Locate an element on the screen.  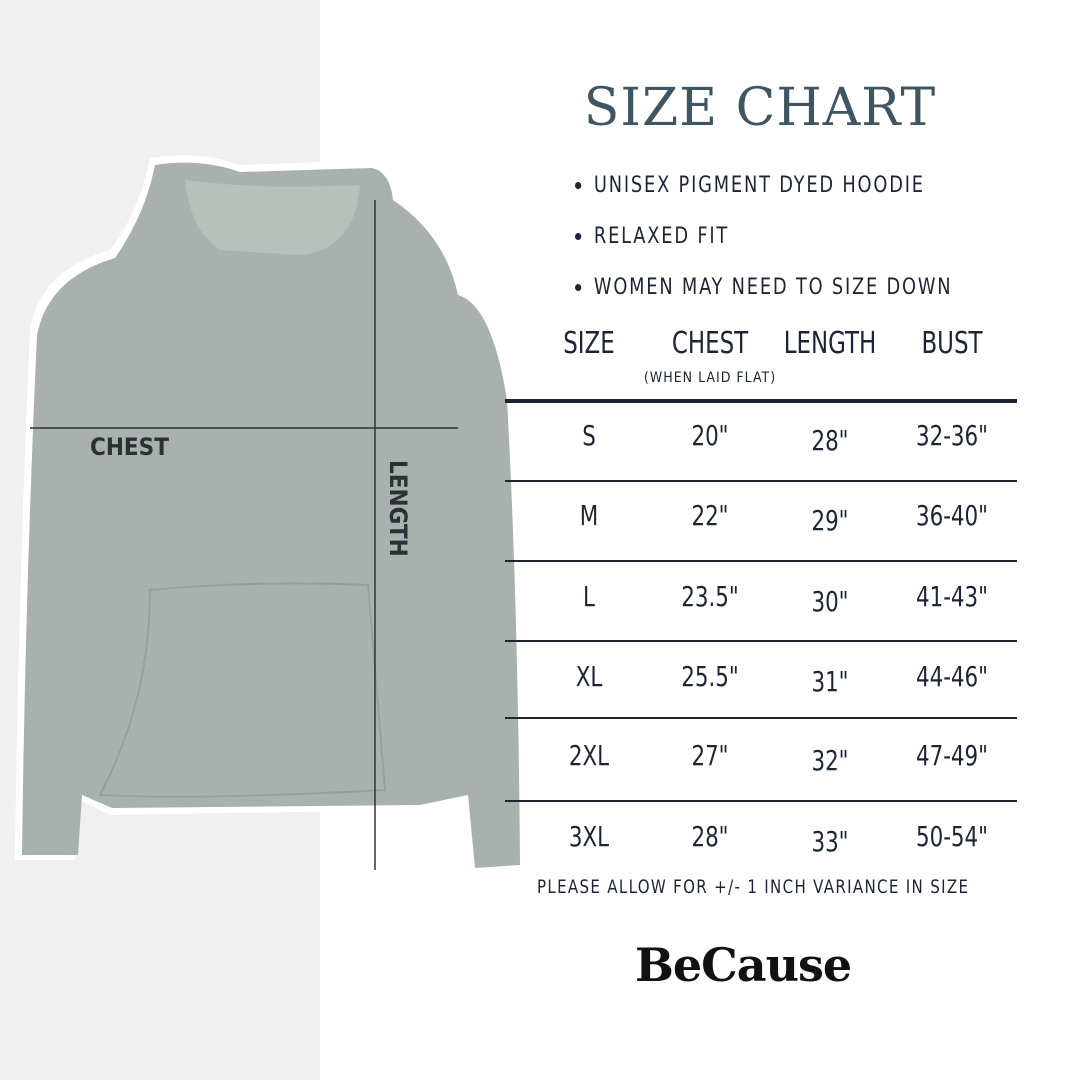
brand-logo: BeCause is located at coordinates (743, 965).